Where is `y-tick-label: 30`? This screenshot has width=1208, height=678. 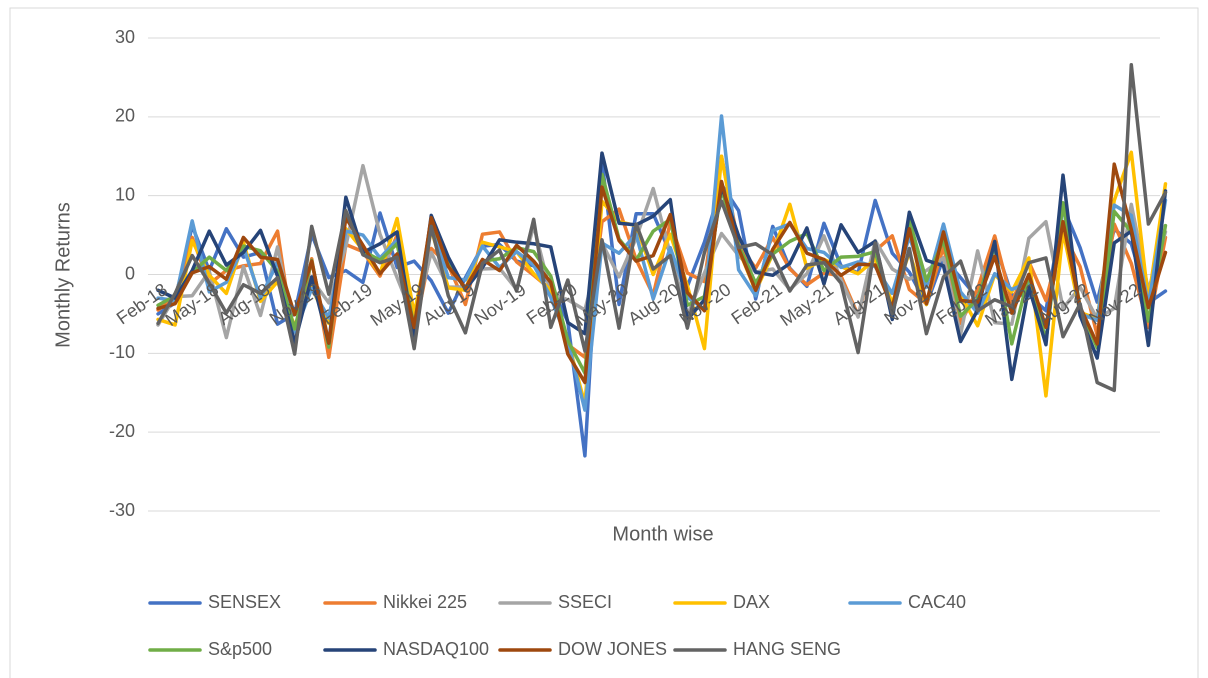 y-tick-label: 30 is located at coordinates (125, 37).